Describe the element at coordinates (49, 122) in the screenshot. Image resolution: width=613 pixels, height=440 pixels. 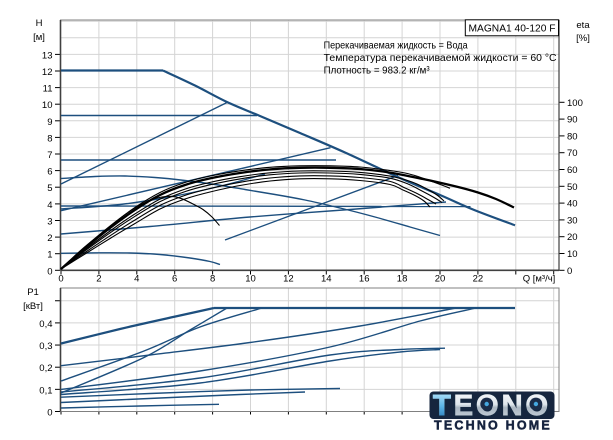
I see `svg-text: 9` at that location.